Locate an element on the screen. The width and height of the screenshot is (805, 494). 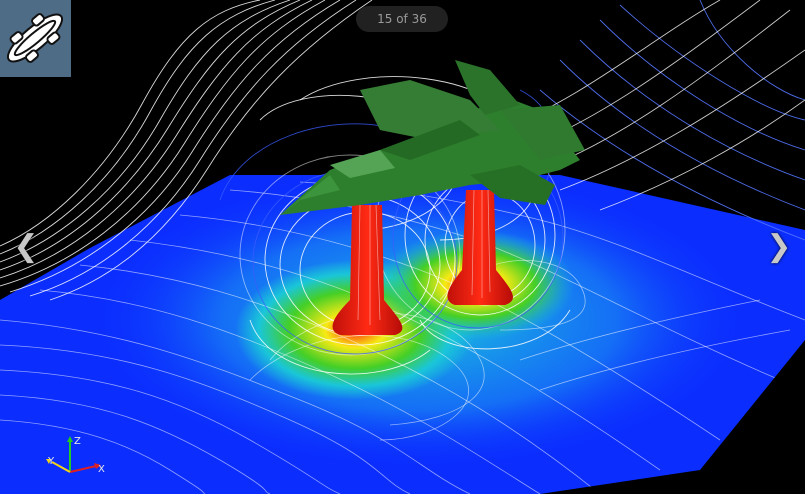
chevron-left-icon: ❮ is located at coordinates (26, 246).